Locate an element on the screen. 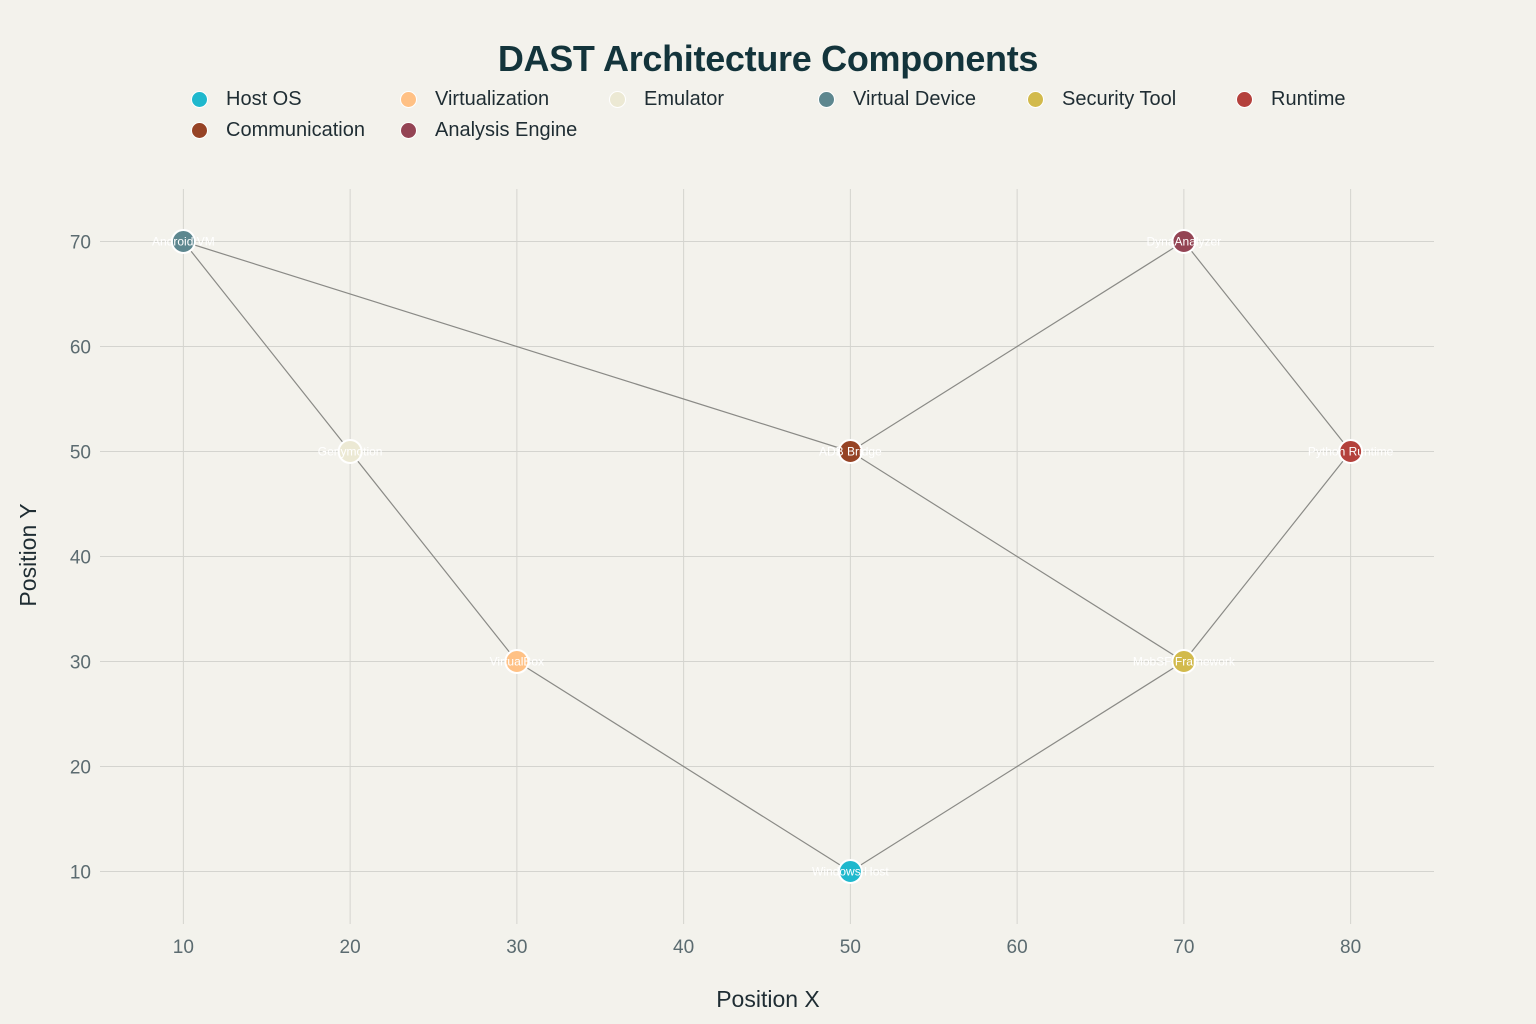  chart-title: DAST Architecture Components is located at coordinates (768, 58).